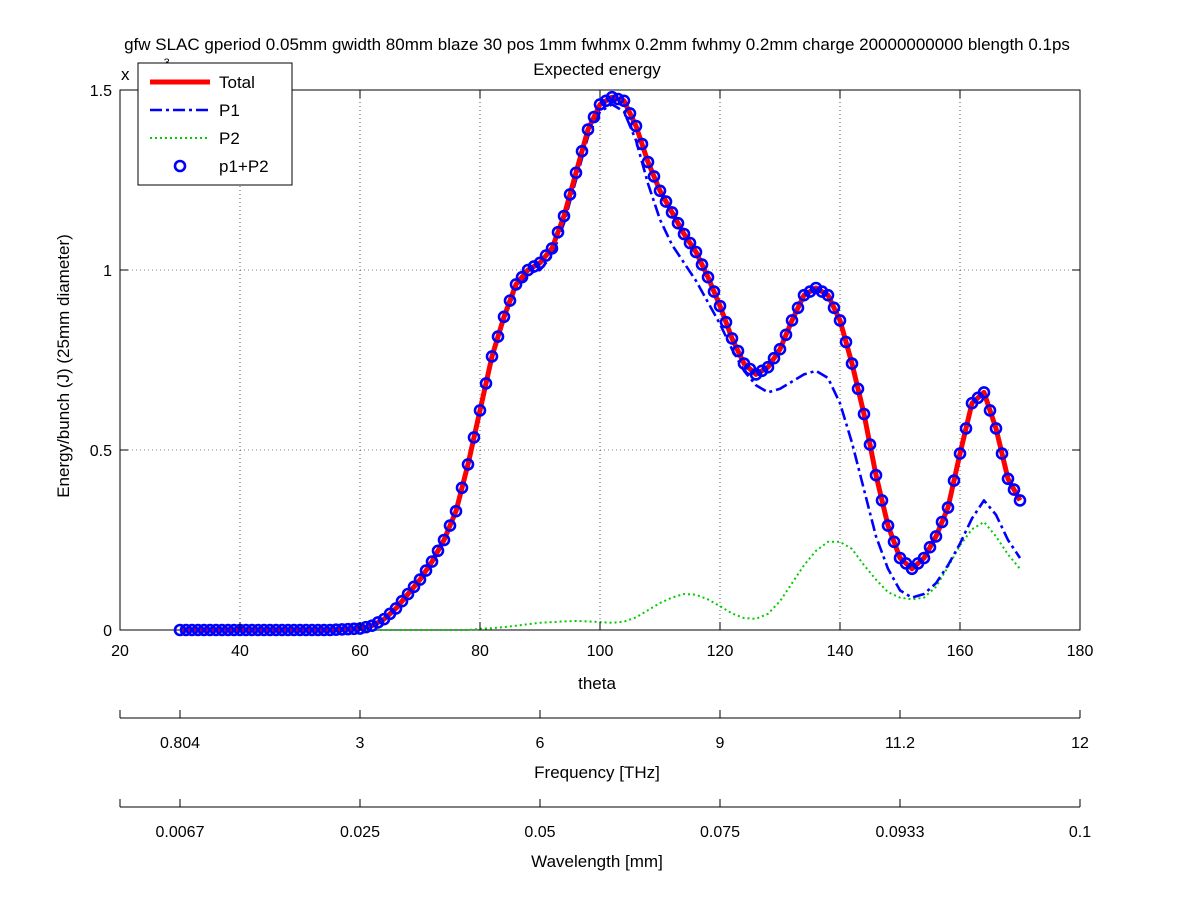  I want to click on x-tick-label: 140, so click(840, 651).